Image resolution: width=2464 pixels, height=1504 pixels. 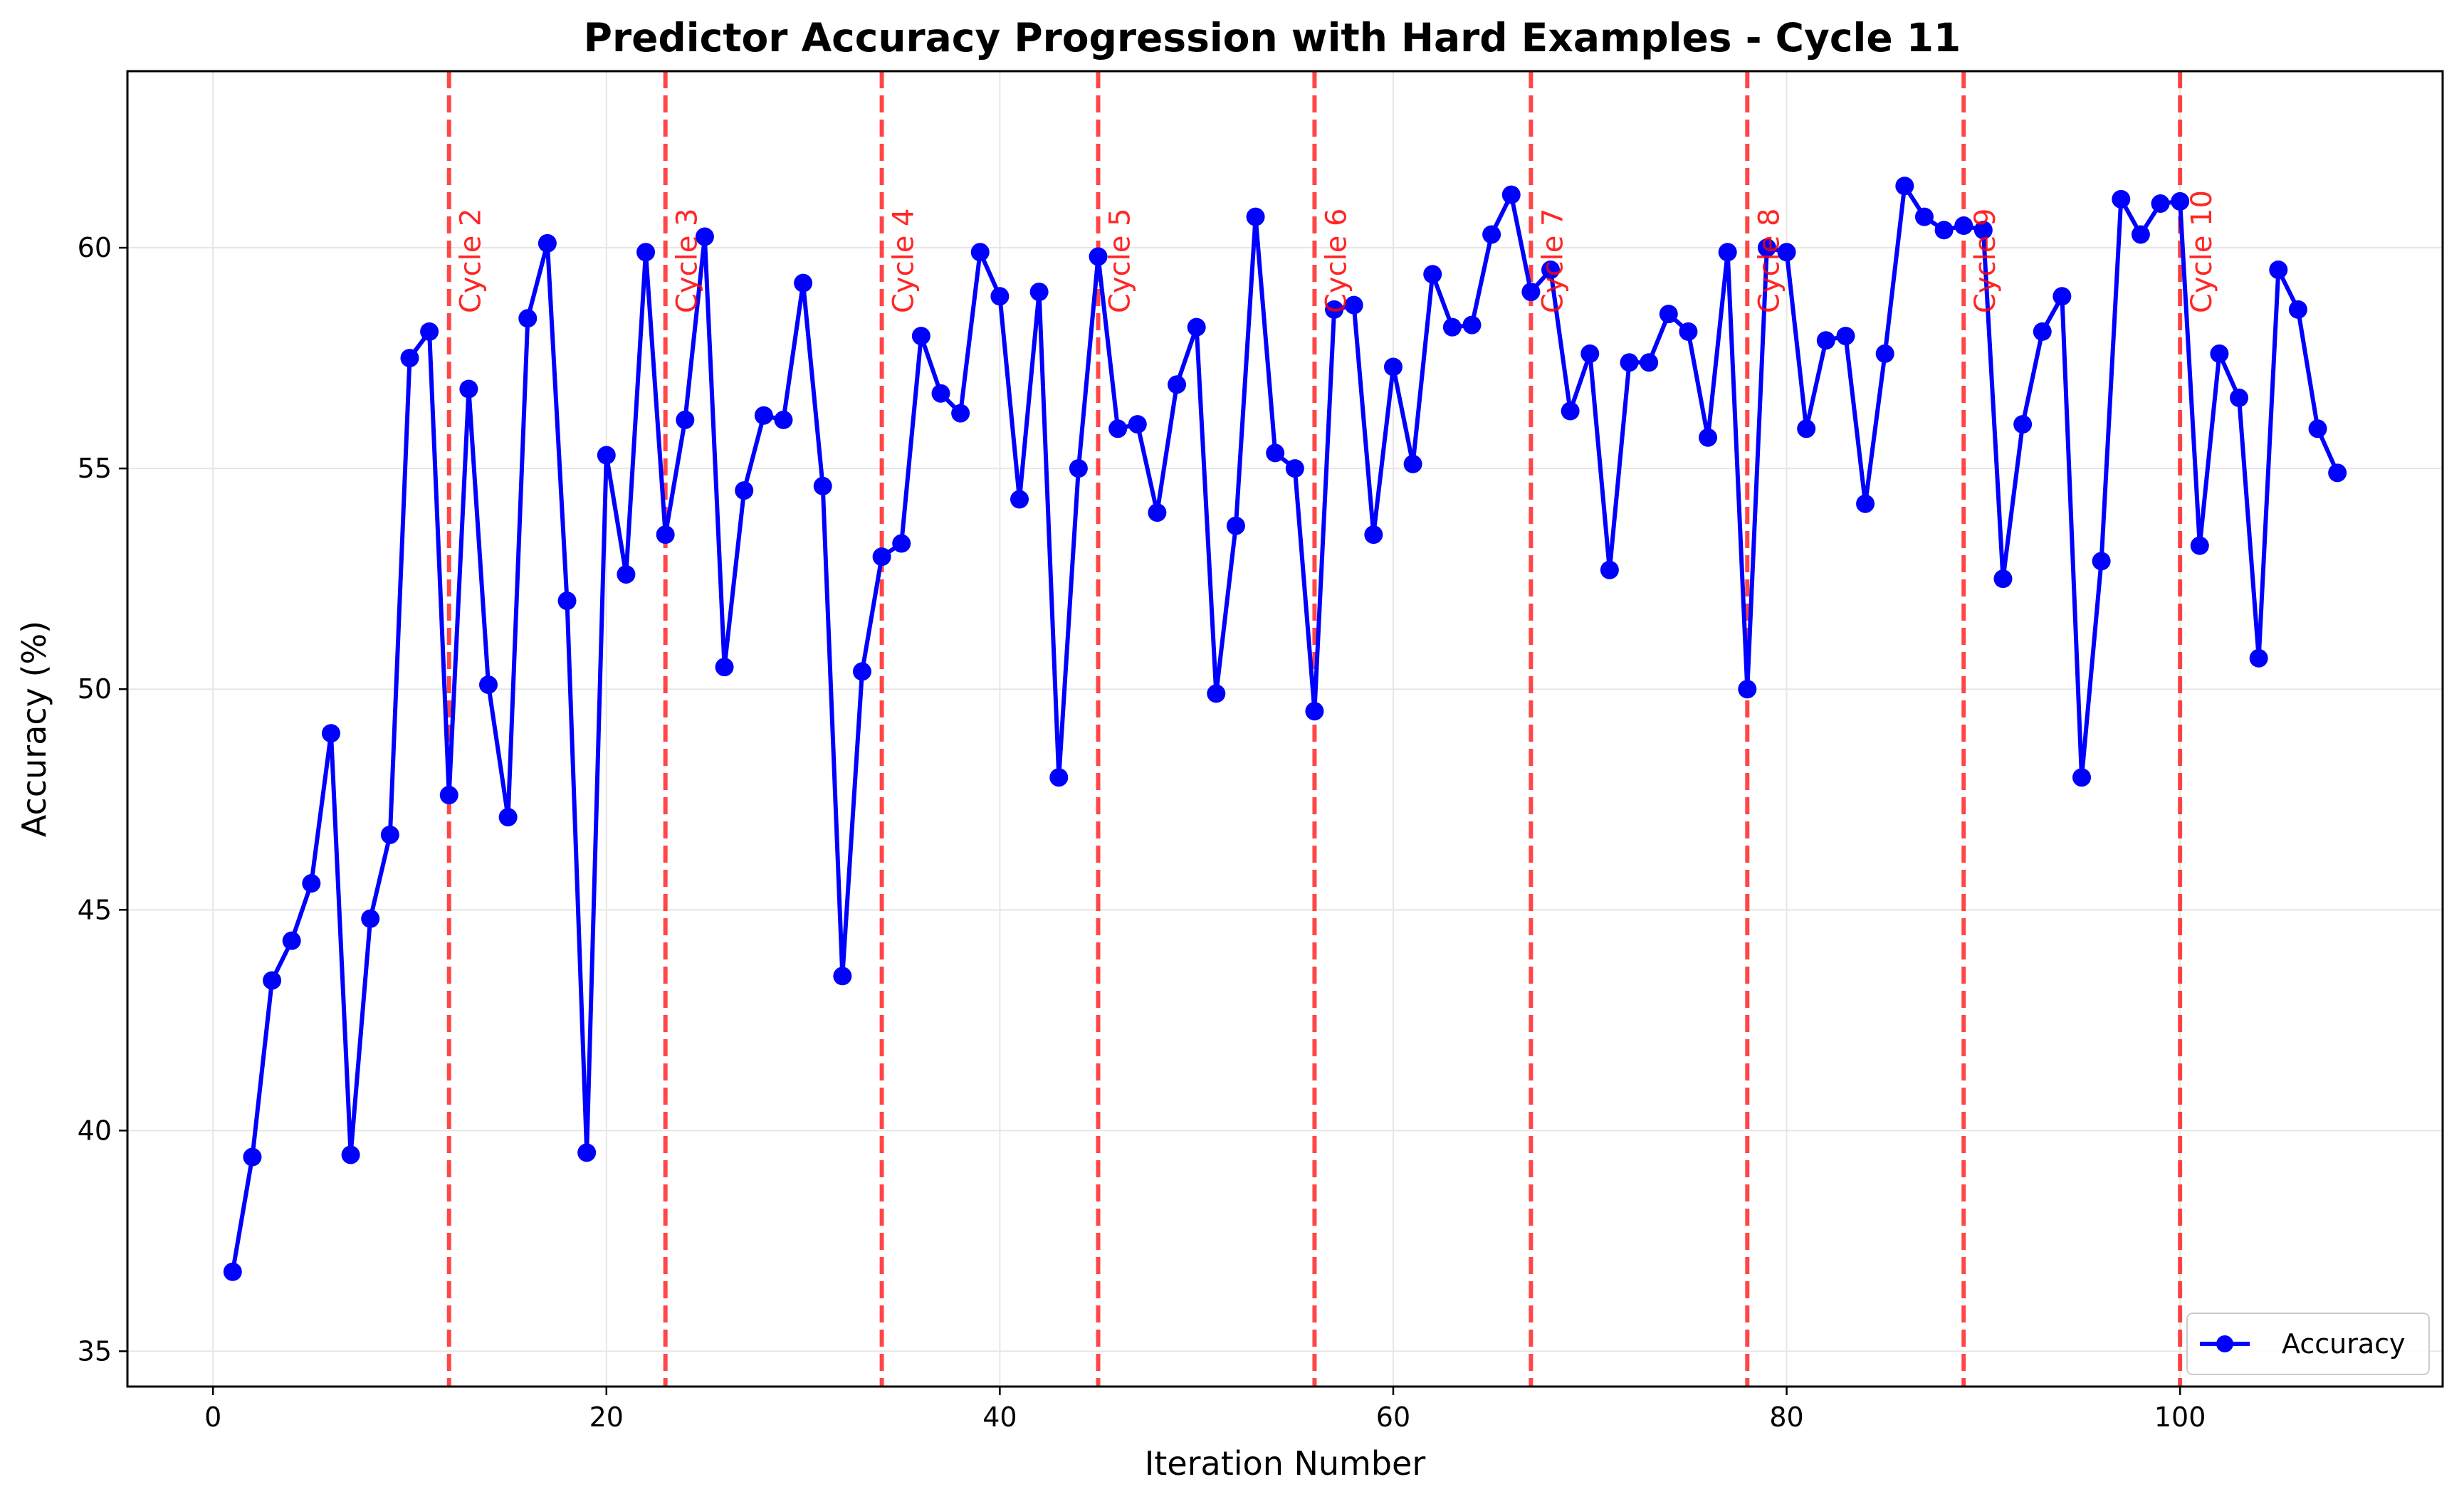 I want to click on cycle-label: Cycle 6, so click(x=1336, y=261).